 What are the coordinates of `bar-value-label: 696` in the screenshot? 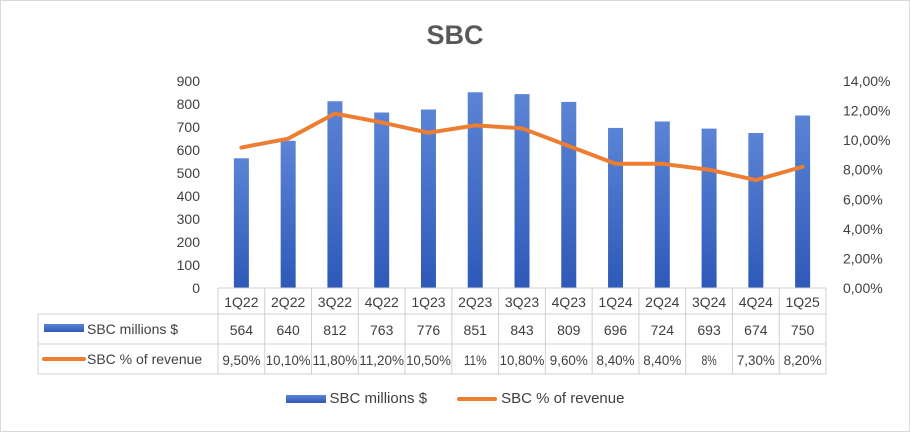 It's located at (616, 330).